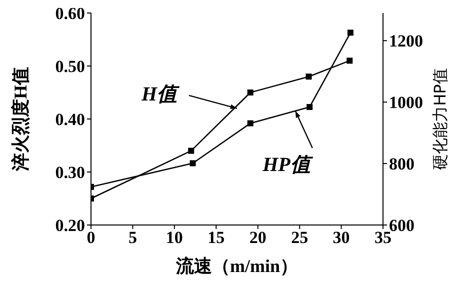 The image size is (460, 290). I want to click on x-tick-label: 15, so click(216, 238).